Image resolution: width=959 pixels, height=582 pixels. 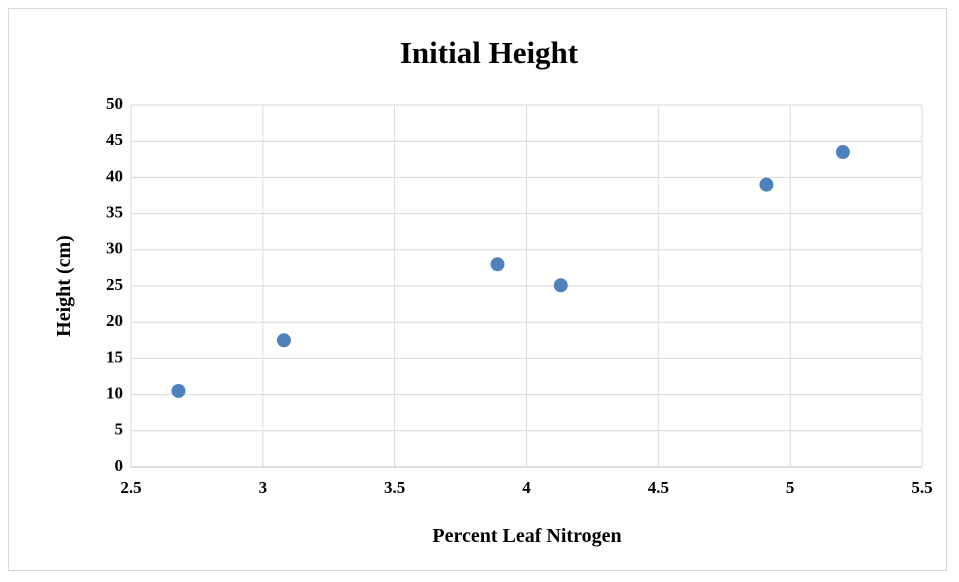 I want to click on x-tick-label: 5.5, so click(x=921, y=487).